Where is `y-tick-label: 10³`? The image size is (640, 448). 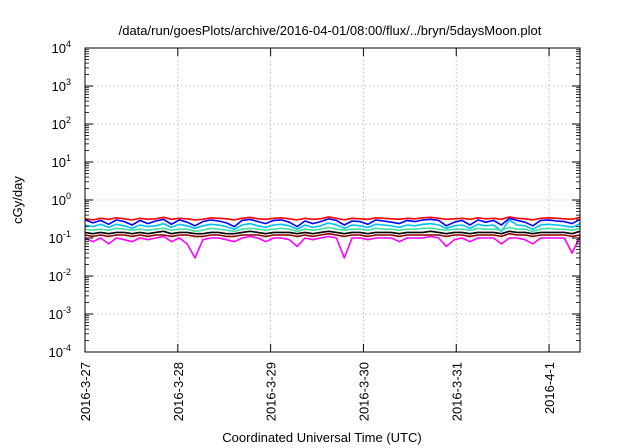
y-tick-label: 10³ is located at coordinates (61, 85).